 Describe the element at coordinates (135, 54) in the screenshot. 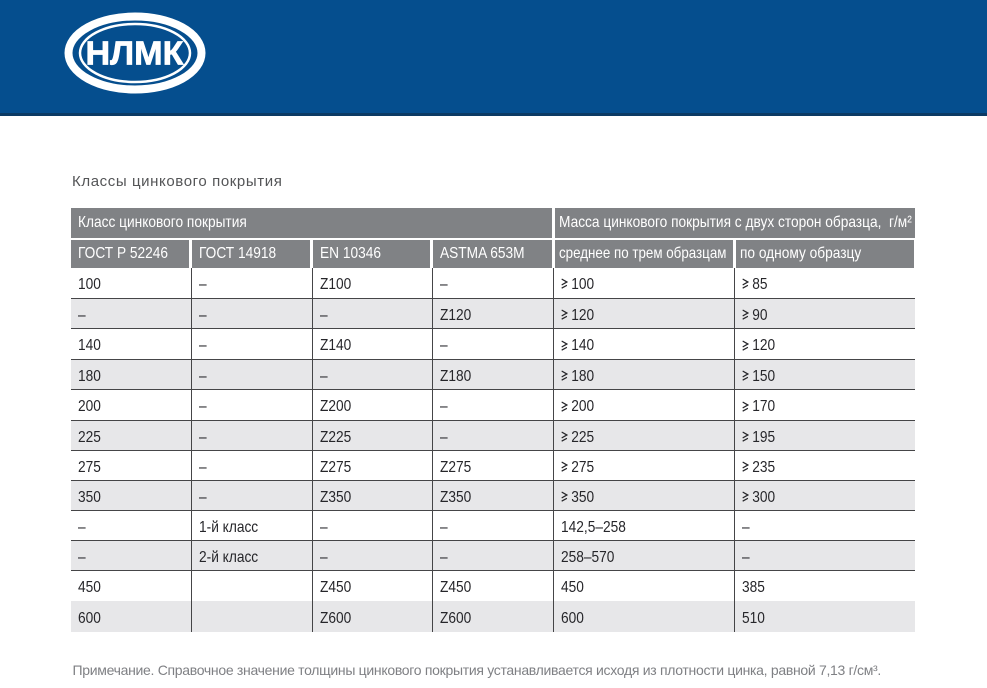

I see `svg-text: НЛМК` at that location.